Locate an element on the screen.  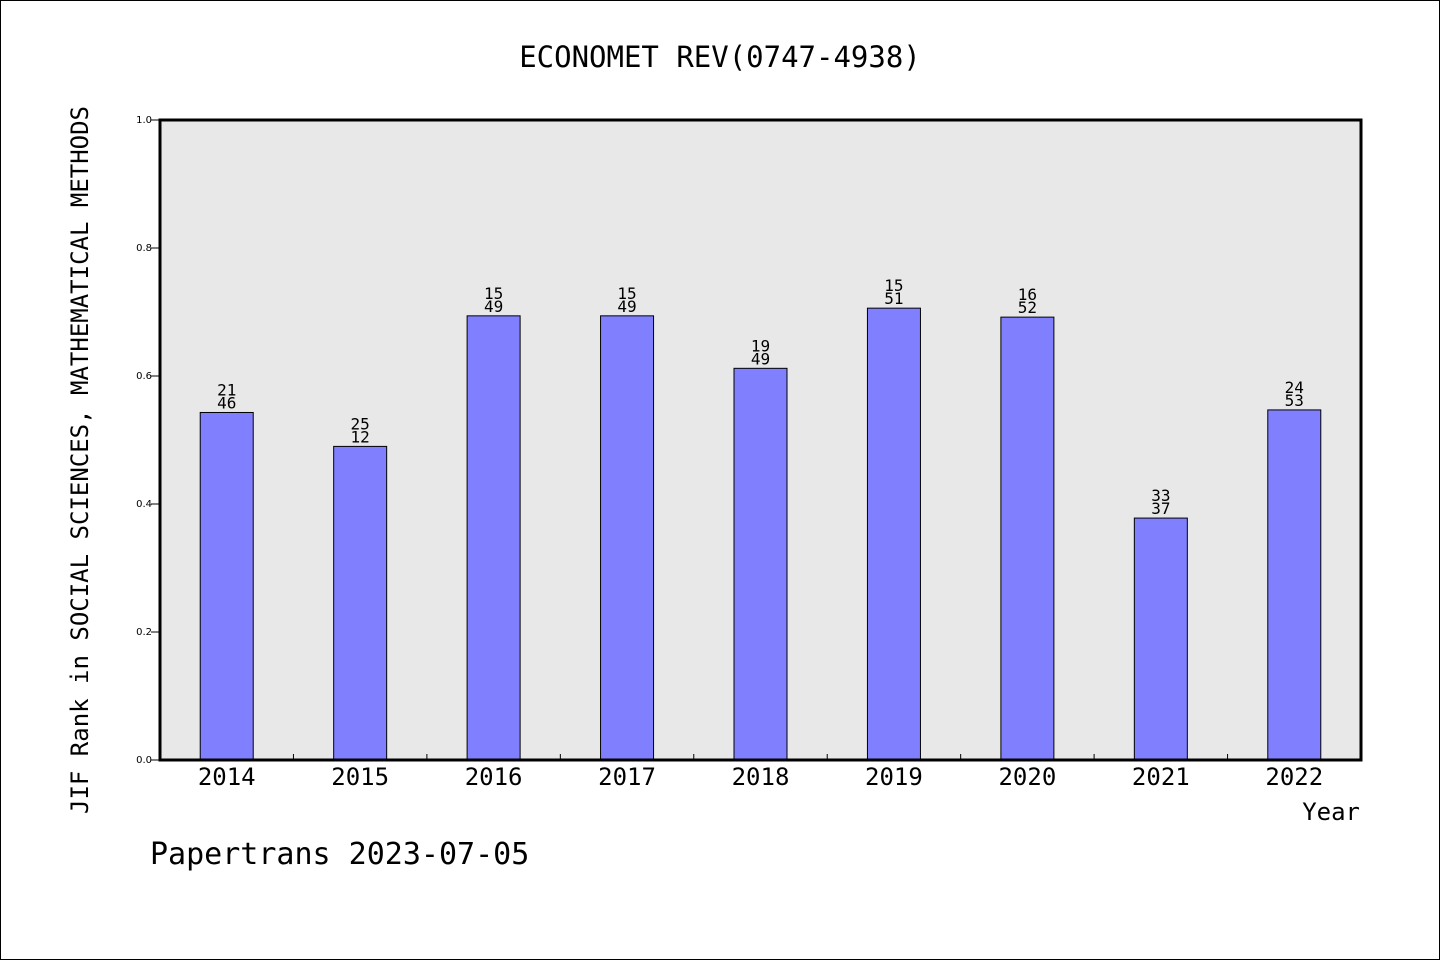
bar-2017 is located at coordinates (627, 538).